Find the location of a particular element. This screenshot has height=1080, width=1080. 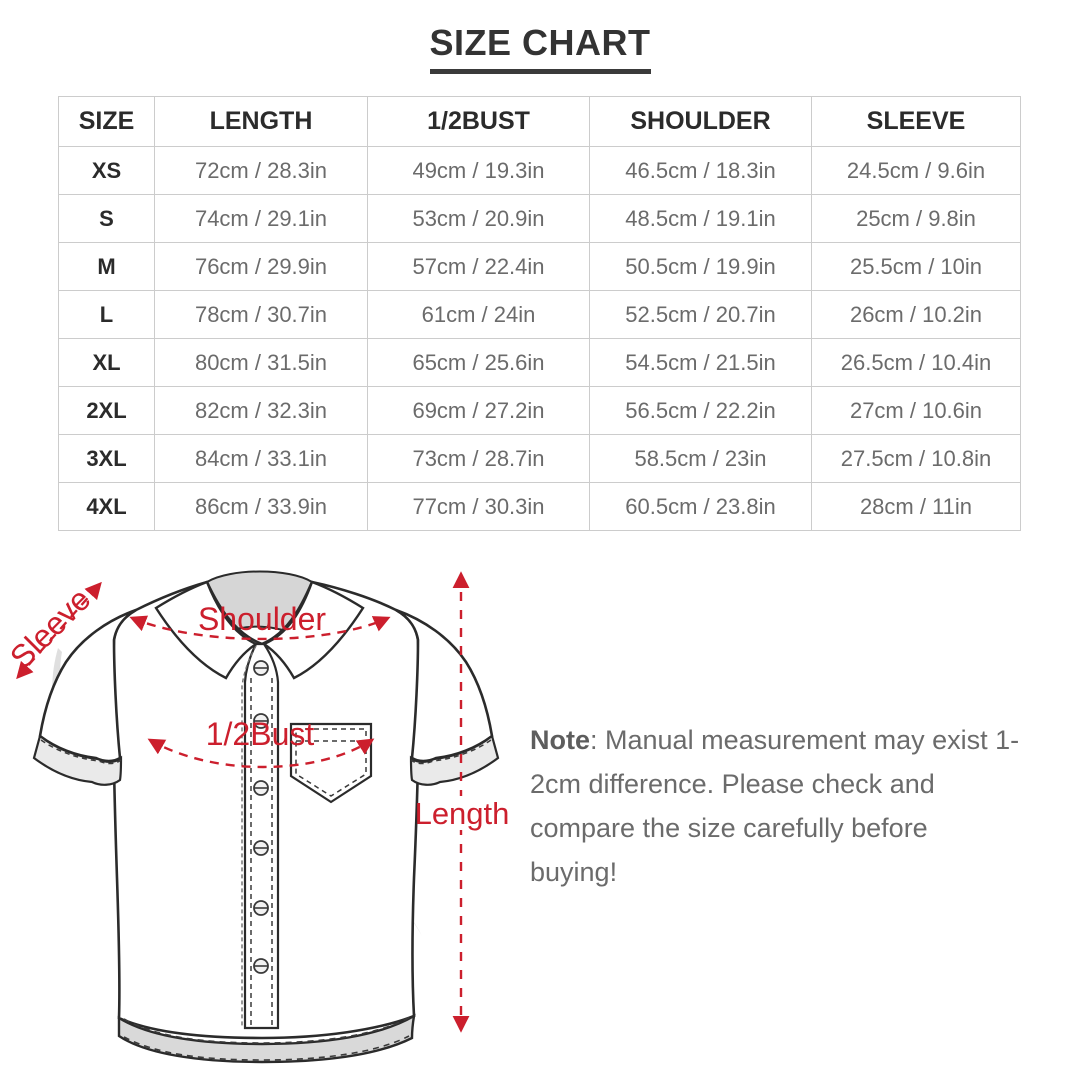

sleeve-left-cuff is located at coordinates (77, 760).